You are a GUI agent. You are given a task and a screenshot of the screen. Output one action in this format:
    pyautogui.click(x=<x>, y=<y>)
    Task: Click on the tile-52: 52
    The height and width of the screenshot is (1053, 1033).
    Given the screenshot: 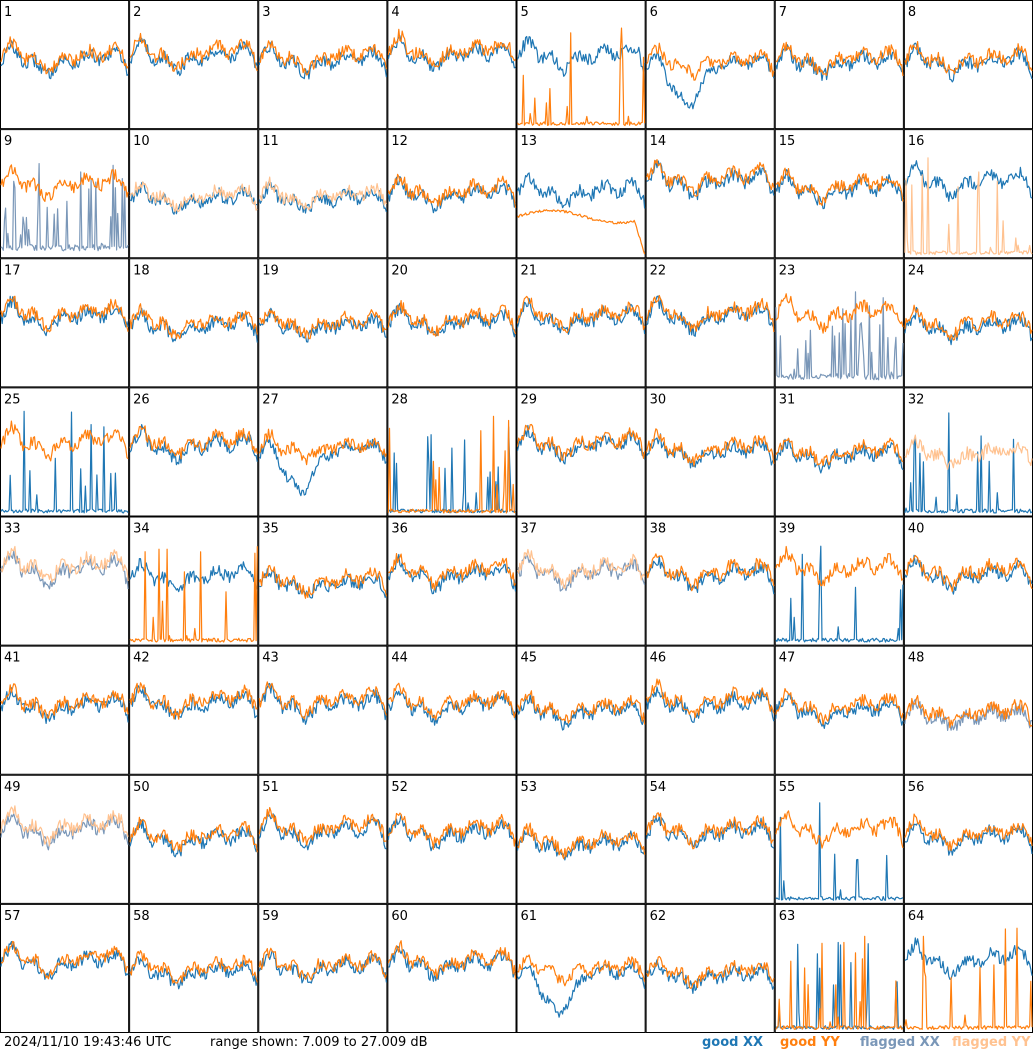 What is the action you would take?
    pyautogui.click(x=452, y=839)
    